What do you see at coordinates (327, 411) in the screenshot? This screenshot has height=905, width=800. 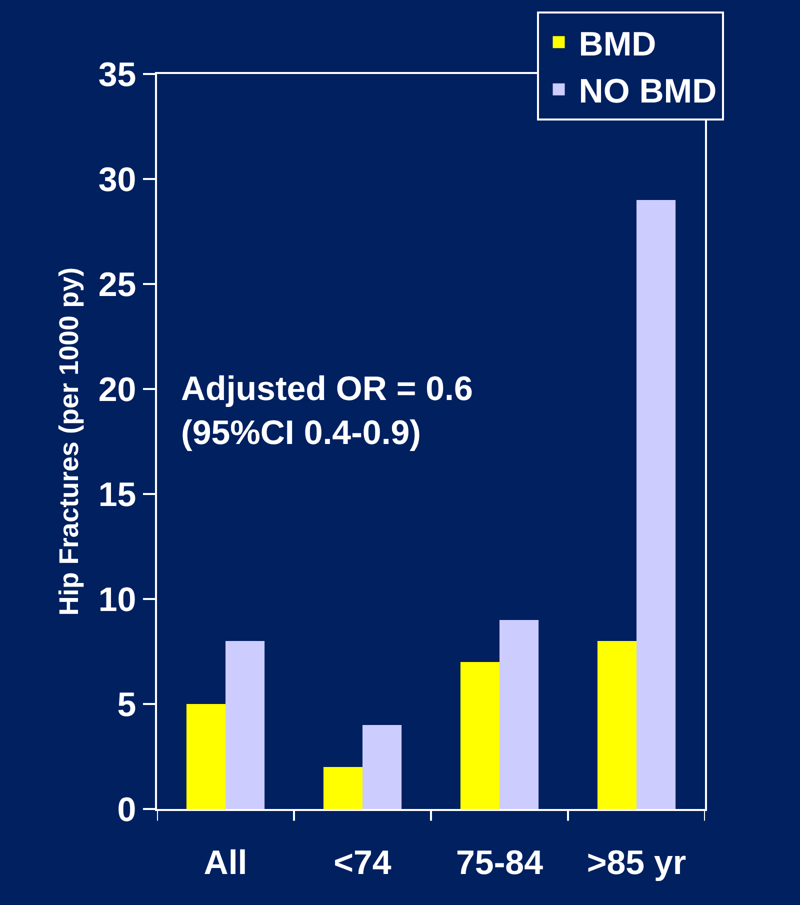 I see `annotation: Adjusted OR = 0.6 (95%CI 0.4-0.9)` at bounding box center [327, 411].